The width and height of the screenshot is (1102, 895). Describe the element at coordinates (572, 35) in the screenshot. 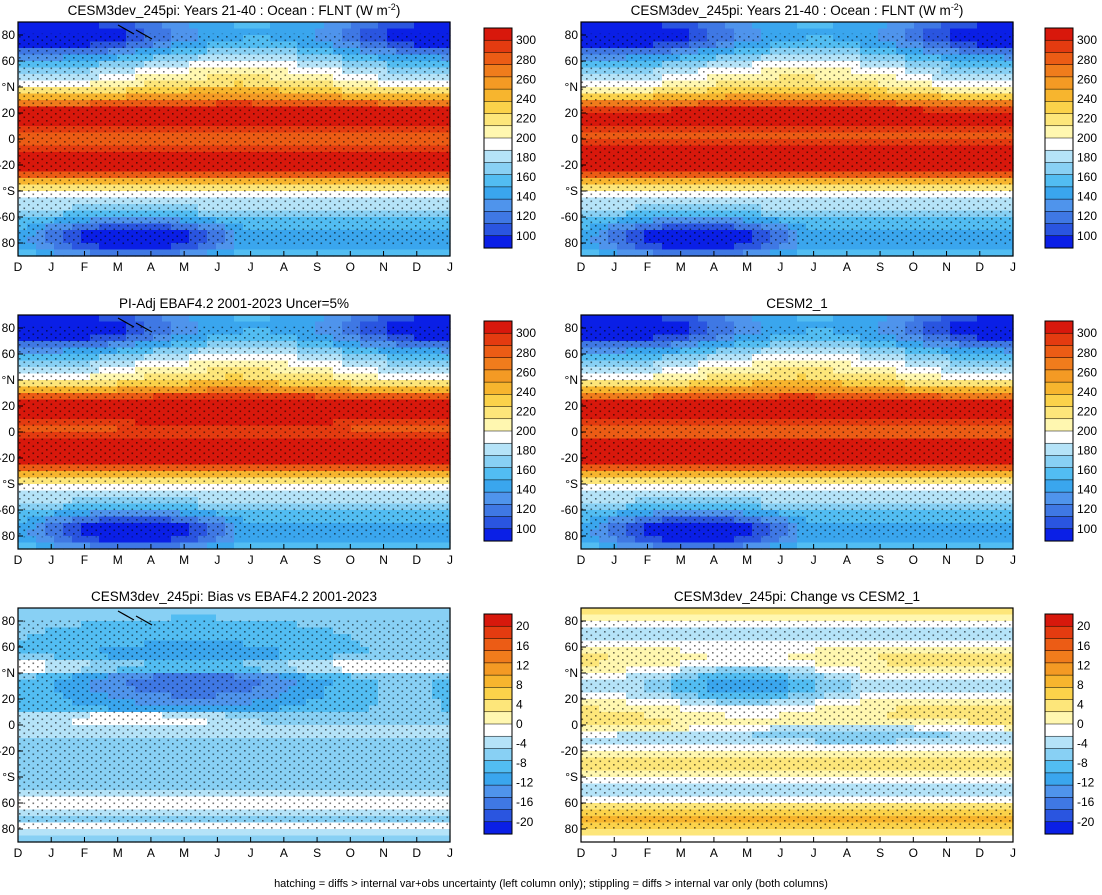

I see `y-tick-label: 80` at that location.